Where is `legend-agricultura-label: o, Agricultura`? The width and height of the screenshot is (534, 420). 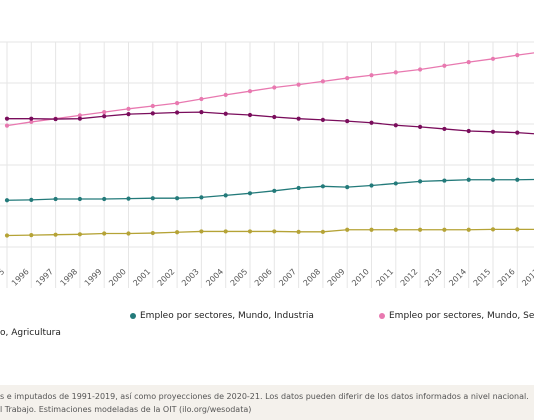
legend-agricultura-label: o, Agricultura is located at coordinates (30, 333).